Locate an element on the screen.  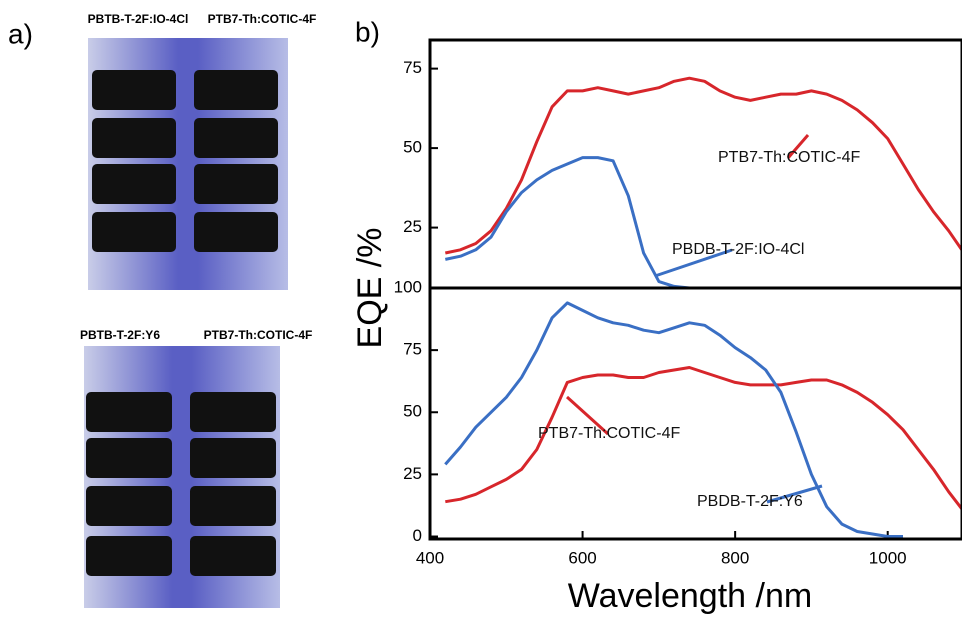
y-tick-label: 0 is located at coordinates (417, 535).